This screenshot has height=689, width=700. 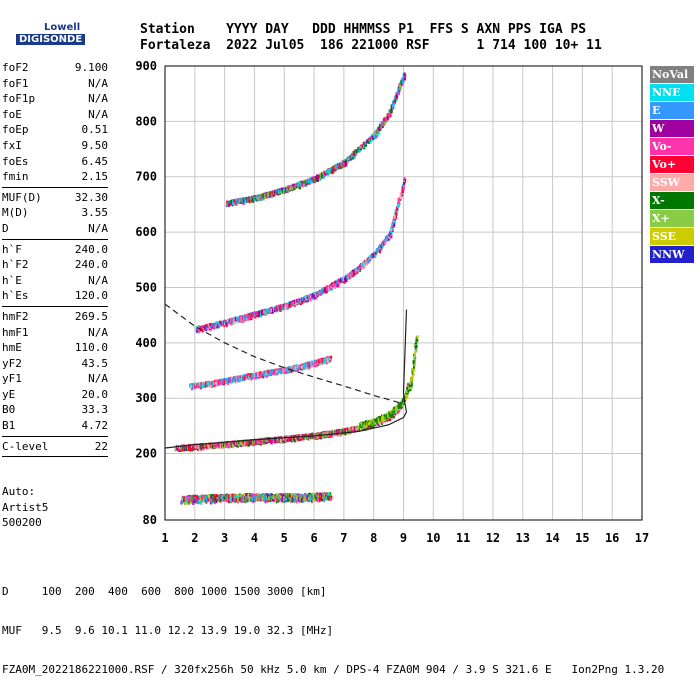 What do you see at coordinates (146, 287) in the screenshot?
I see `y-tick-label: 500` at bounding box center [146, 287].